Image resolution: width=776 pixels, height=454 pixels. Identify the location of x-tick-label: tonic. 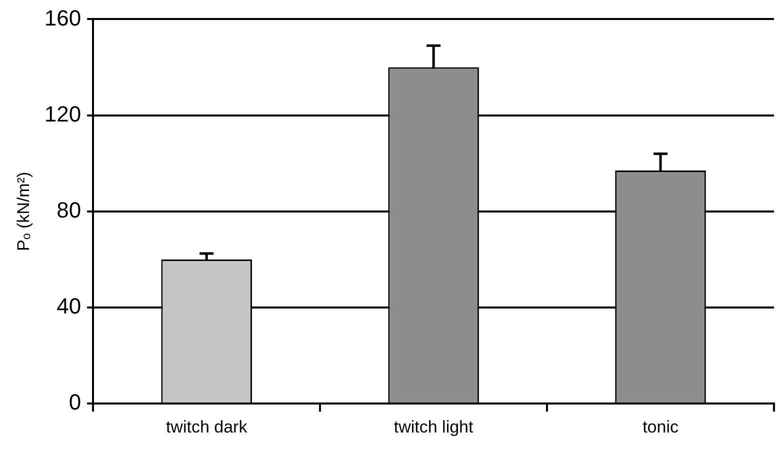
(660, 426).